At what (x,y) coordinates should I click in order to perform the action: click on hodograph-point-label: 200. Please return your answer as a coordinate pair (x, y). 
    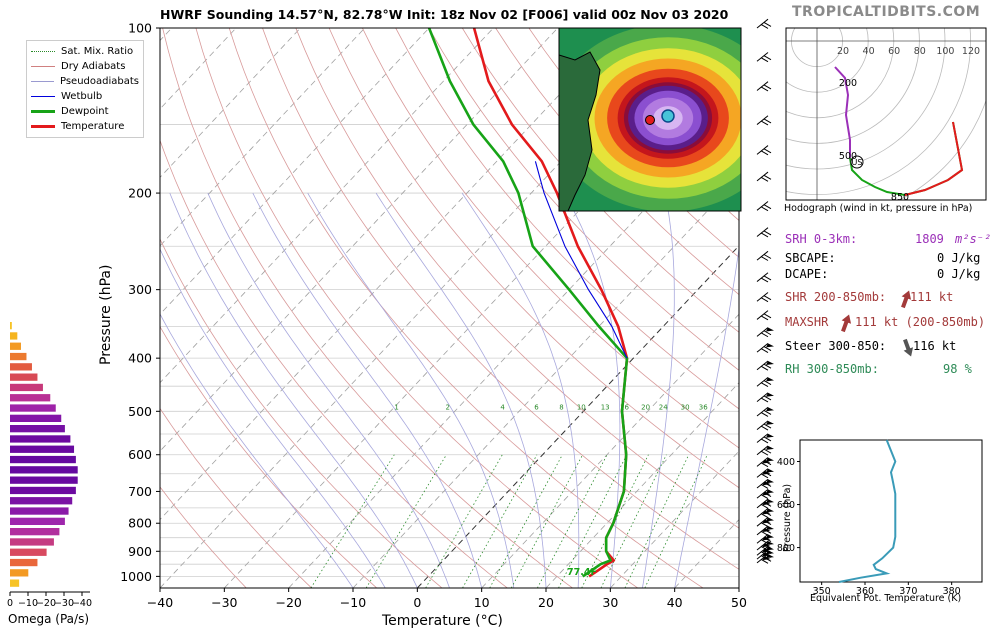
    Looking at the image, I should click on (848, 83).